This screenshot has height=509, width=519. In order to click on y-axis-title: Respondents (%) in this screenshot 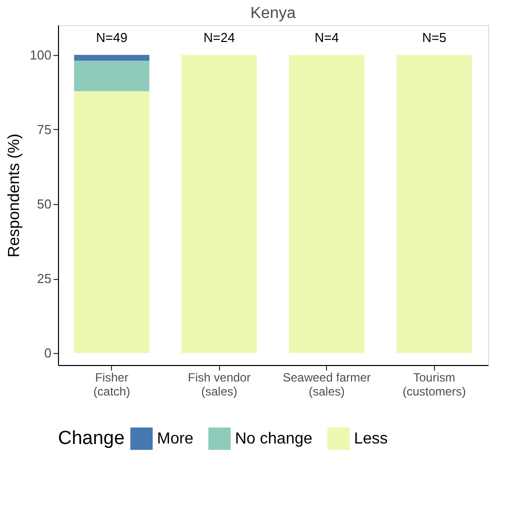, I will do `click(14, 196)`.